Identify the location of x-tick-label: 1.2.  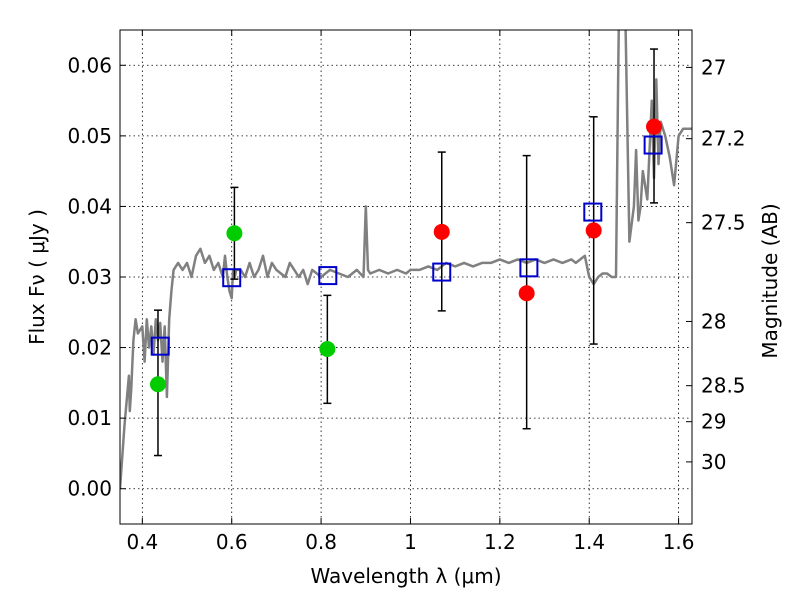
(500, 542).